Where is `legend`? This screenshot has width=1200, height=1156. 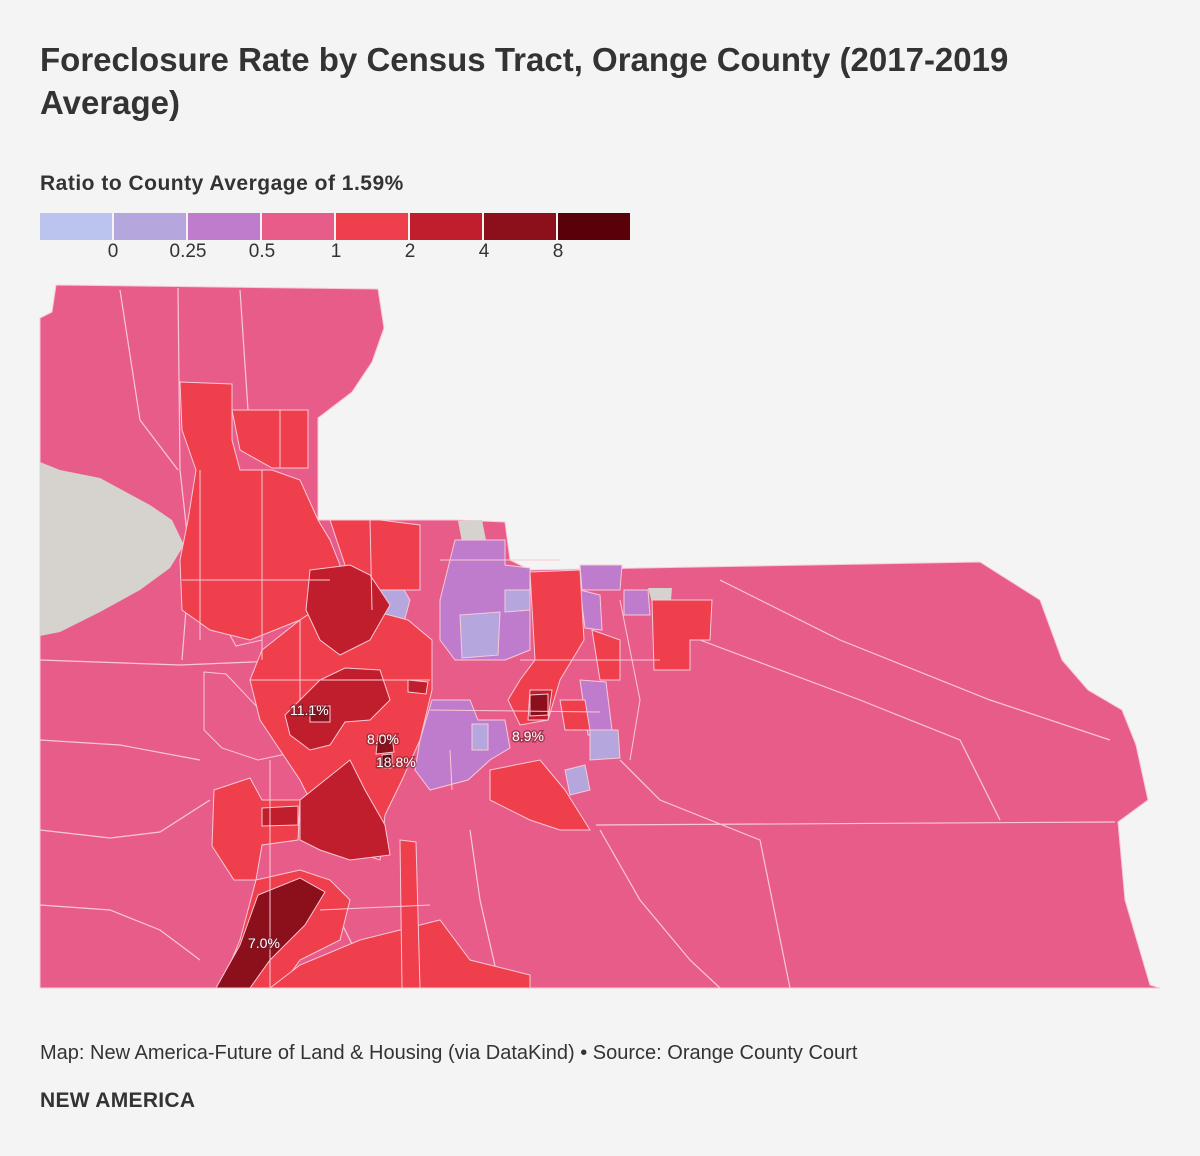 legend is located at coordinates (336, 238).